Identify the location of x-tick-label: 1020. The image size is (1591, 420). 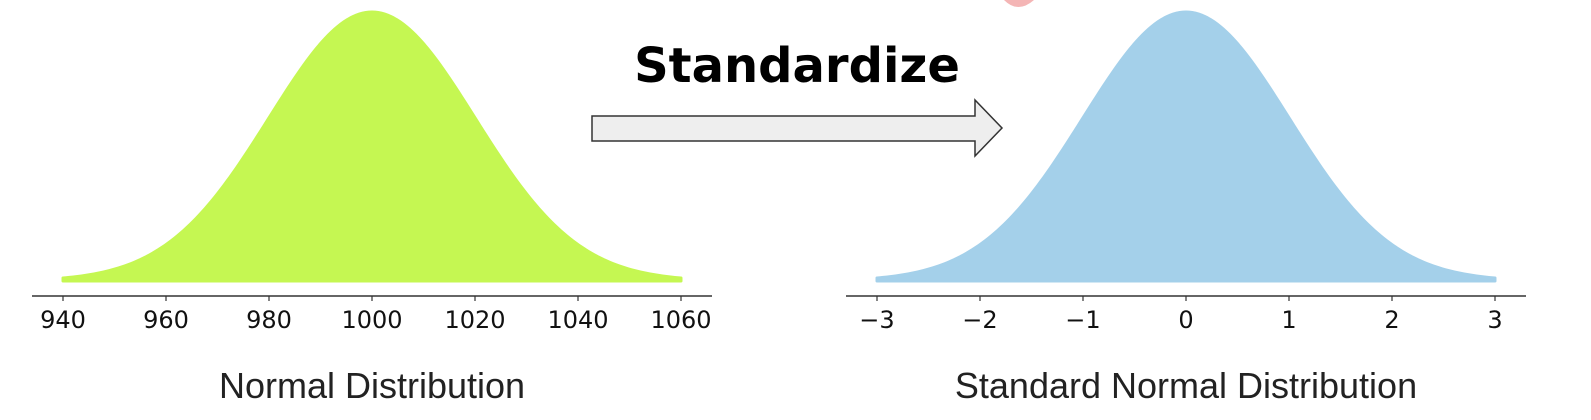
(474, 320).